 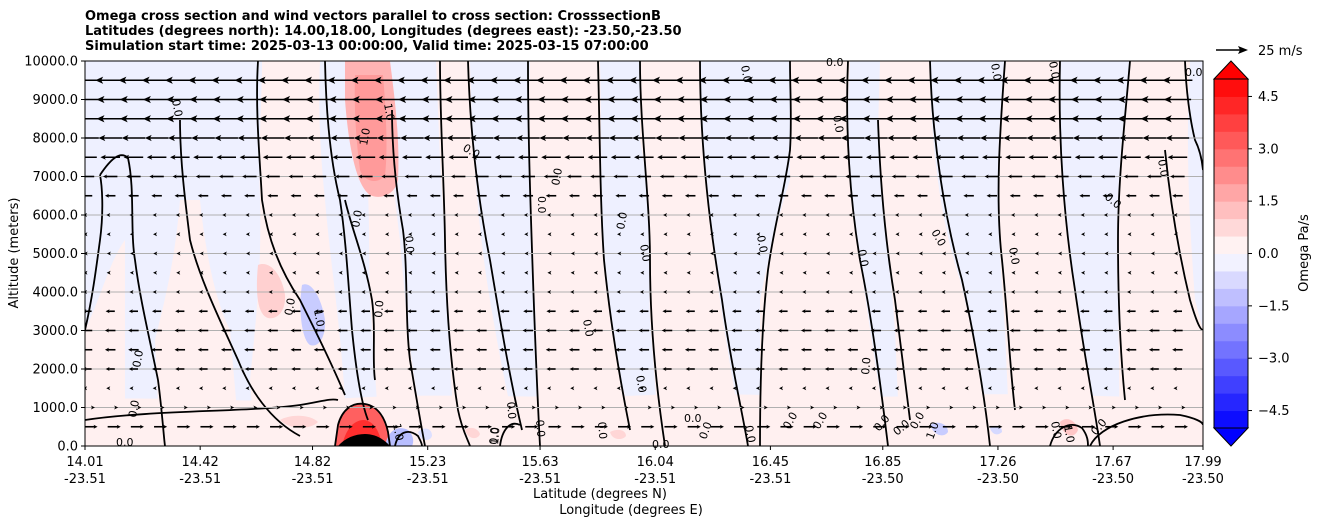 I want to click on y-tick-label: 7000.0, so click(x=56, y=177).